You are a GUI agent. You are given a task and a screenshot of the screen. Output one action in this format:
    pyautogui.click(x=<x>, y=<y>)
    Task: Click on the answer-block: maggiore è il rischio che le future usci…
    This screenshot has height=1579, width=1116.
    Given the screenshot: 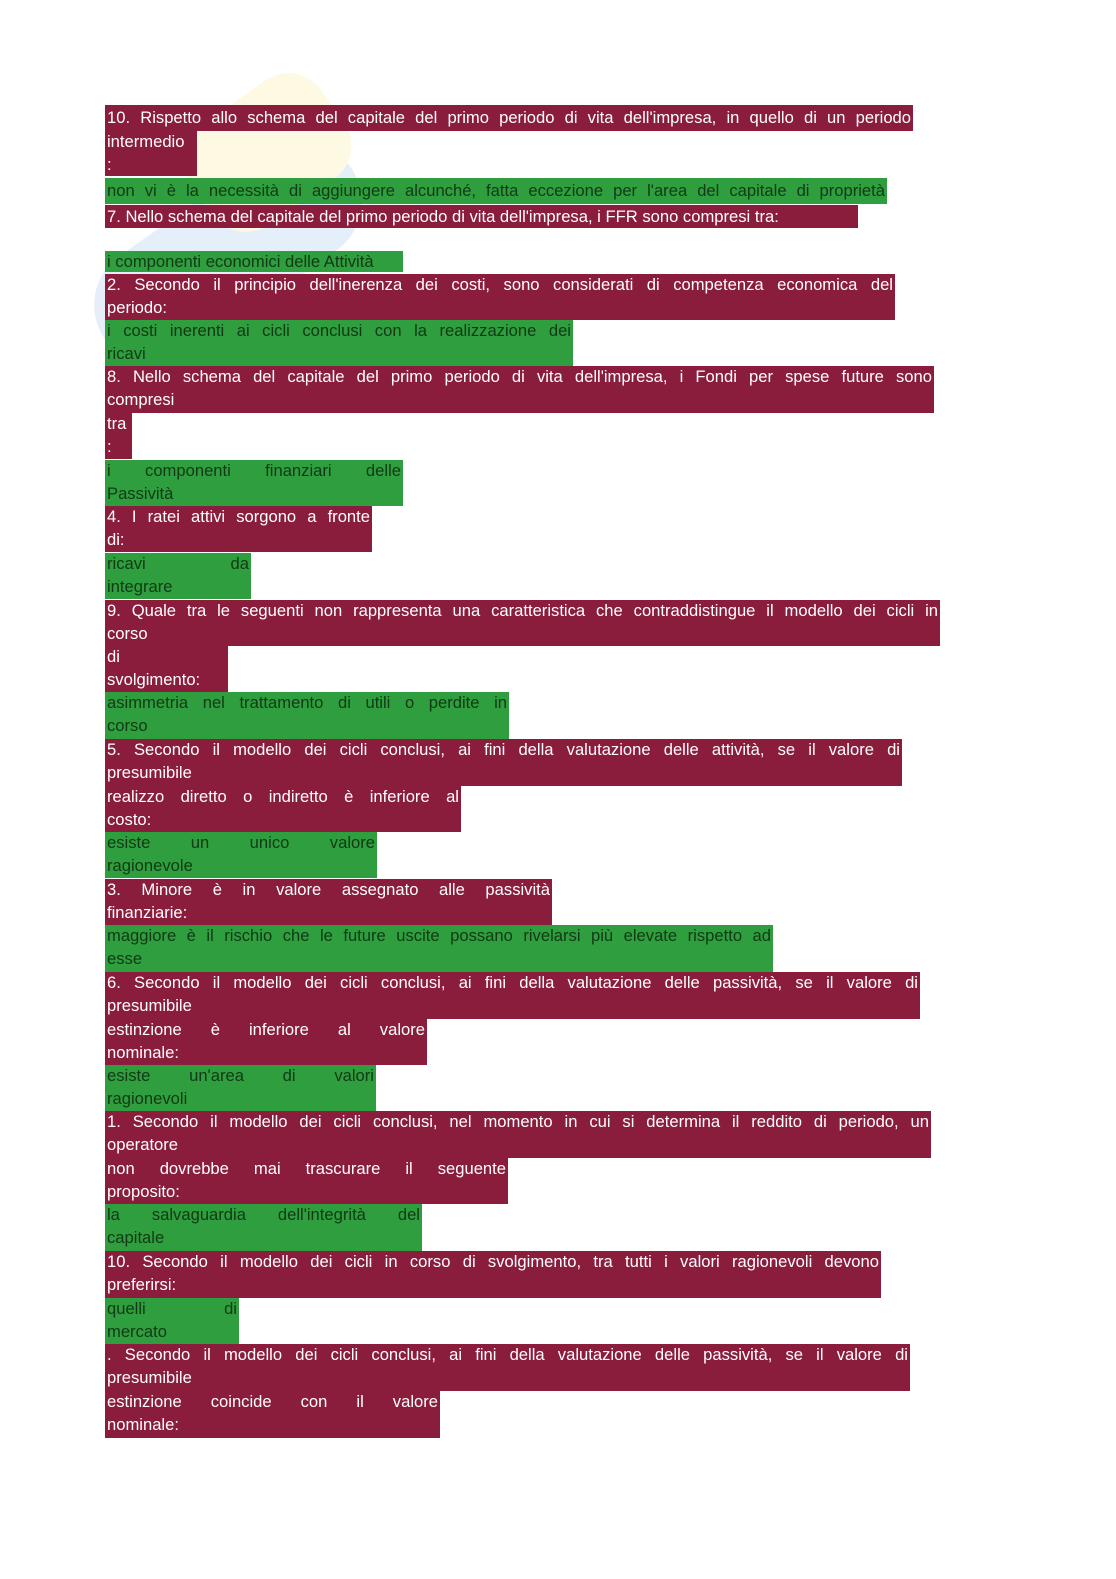 What is the action you would take?
    pyautogui.click(x=439, y=948)
    